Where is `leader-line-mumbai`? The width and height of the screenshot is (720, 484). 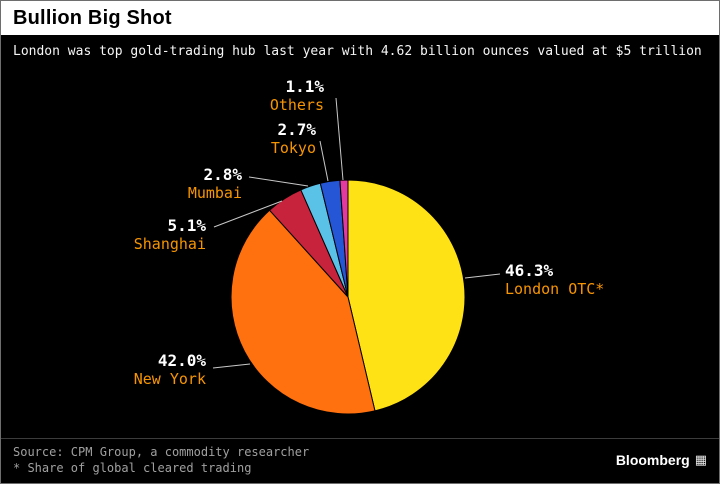
leader-line-mumbai is located at coordinates (278, 181).